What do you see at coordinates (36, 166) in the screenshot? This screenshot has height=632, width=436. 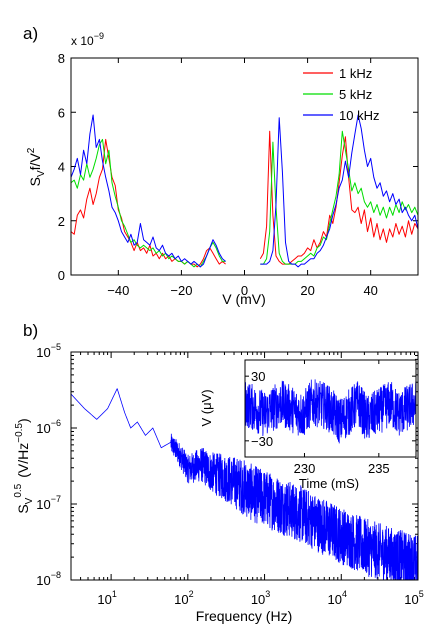 I see `panel-a-y-axis-label: SVf/V2` at bounding box center [36, 166].